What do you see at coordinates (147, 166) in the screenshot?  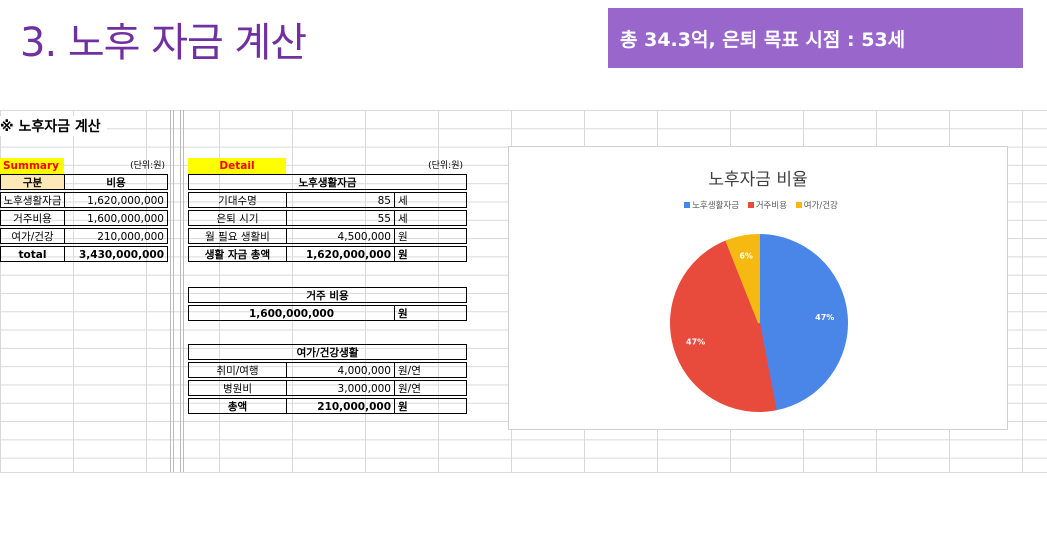 I see `summary-unit: (단위:원)` at bounding box center [147, 166].